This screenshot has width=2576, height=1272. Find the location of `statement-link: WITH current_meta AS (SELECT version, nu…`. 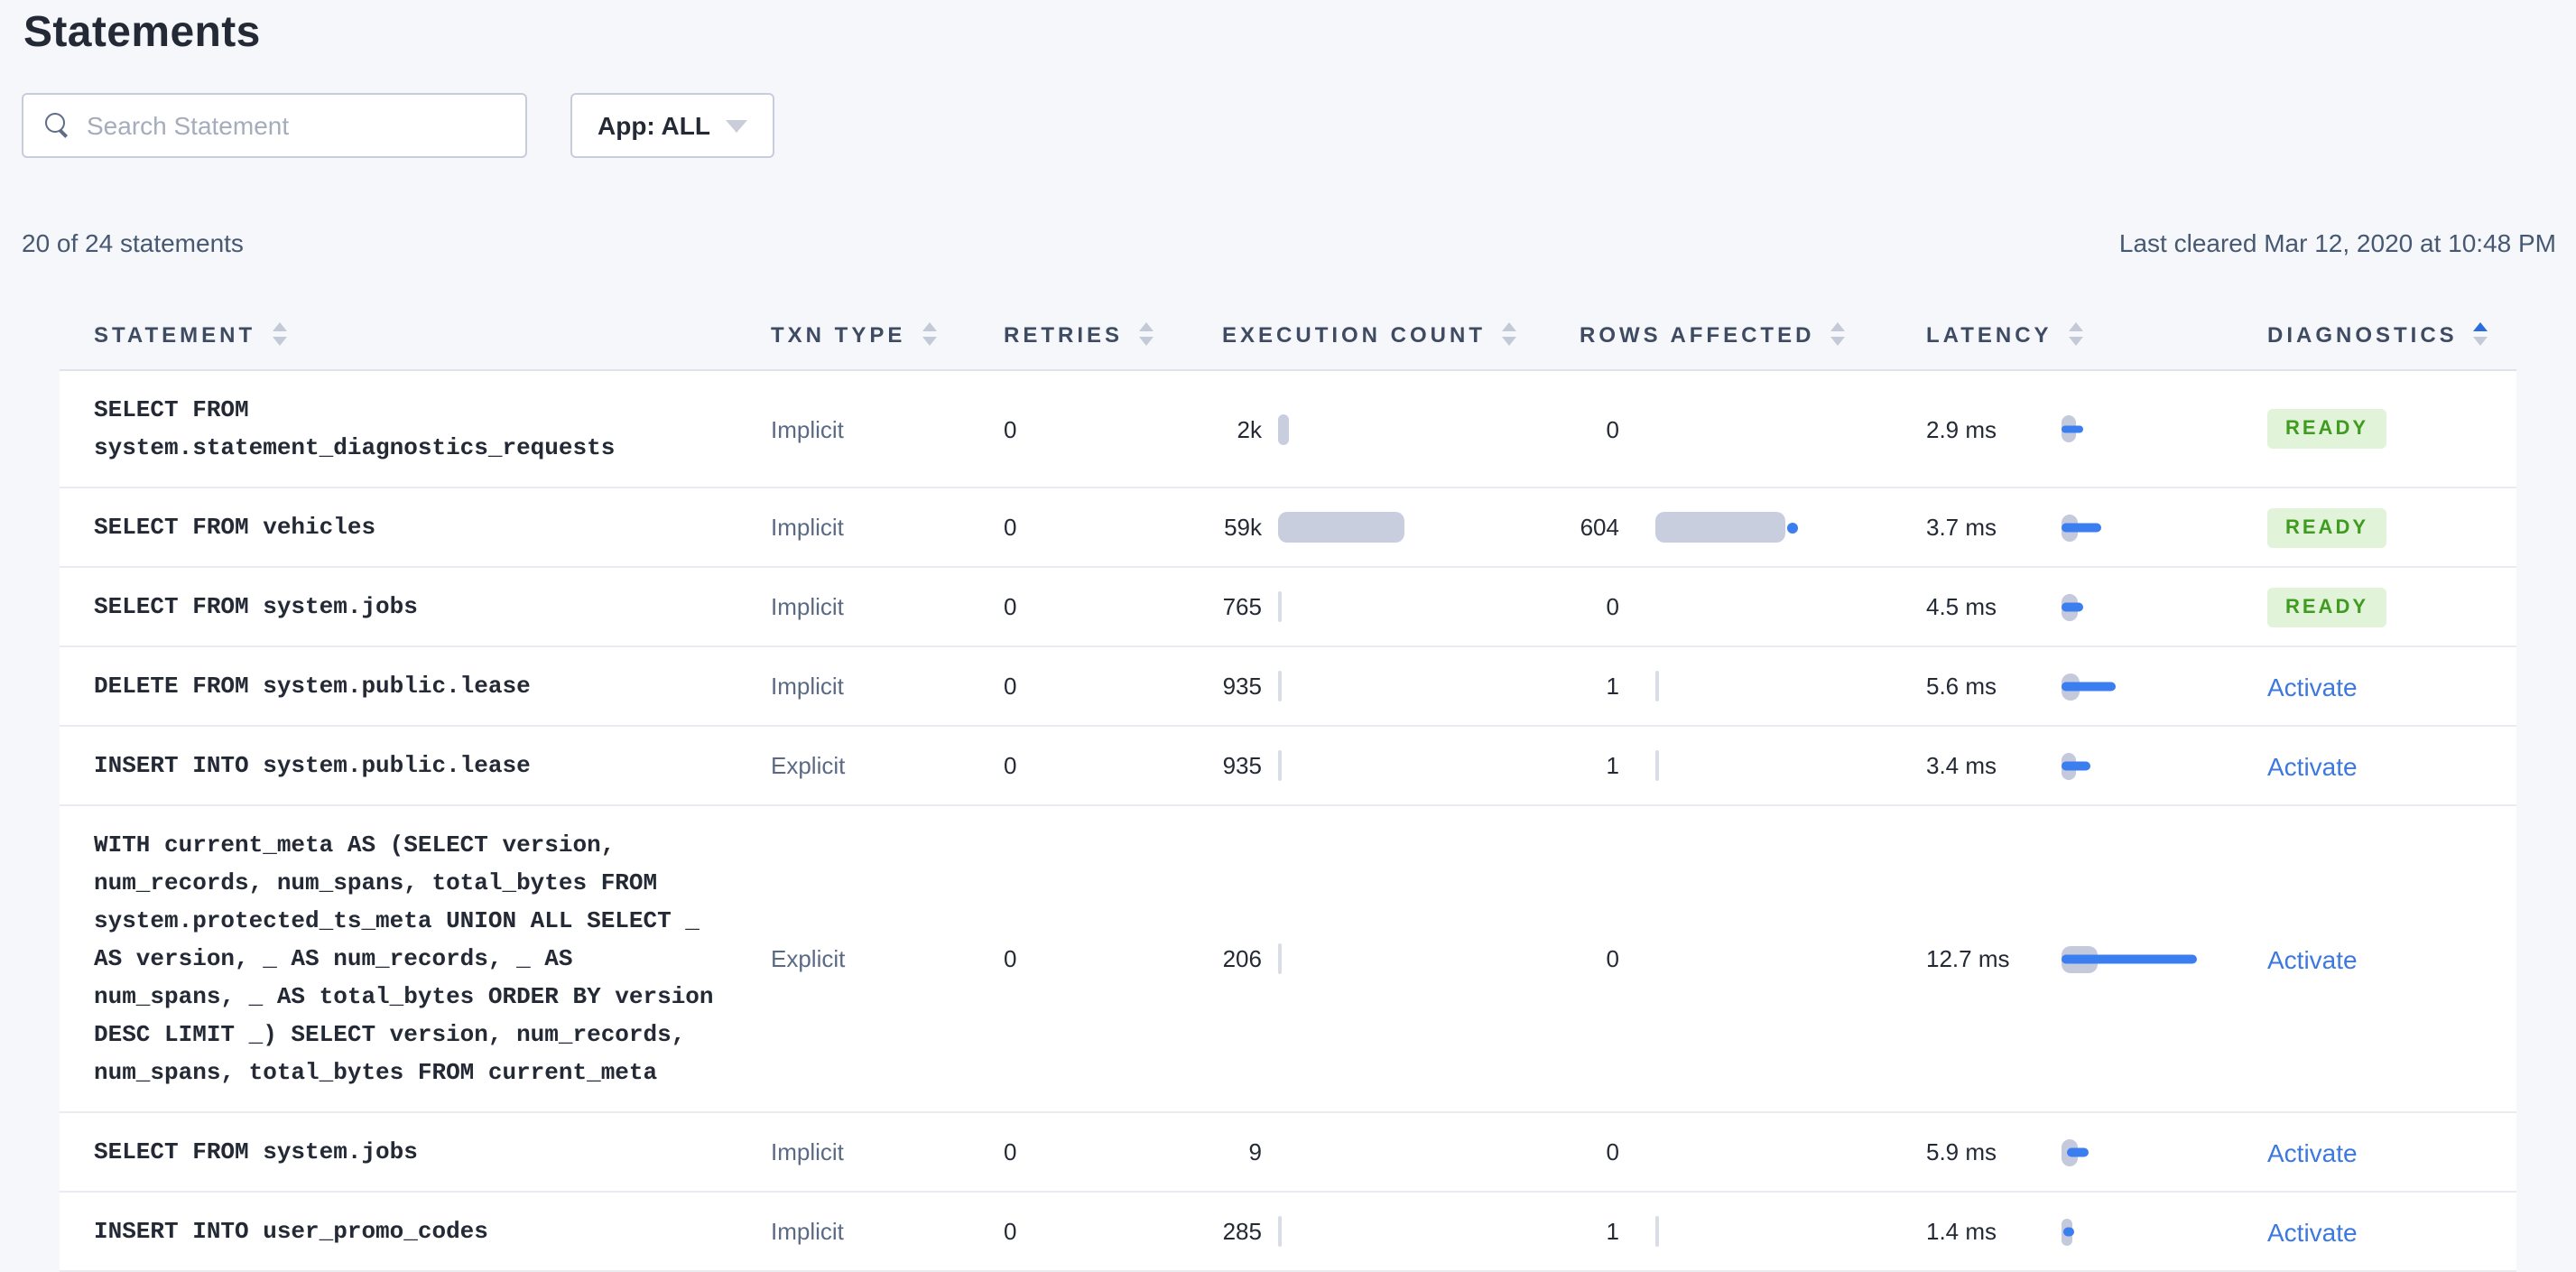

statement-link: WITH current_meta AS (SELECT version, nu… is located at coordinates (404, 958).